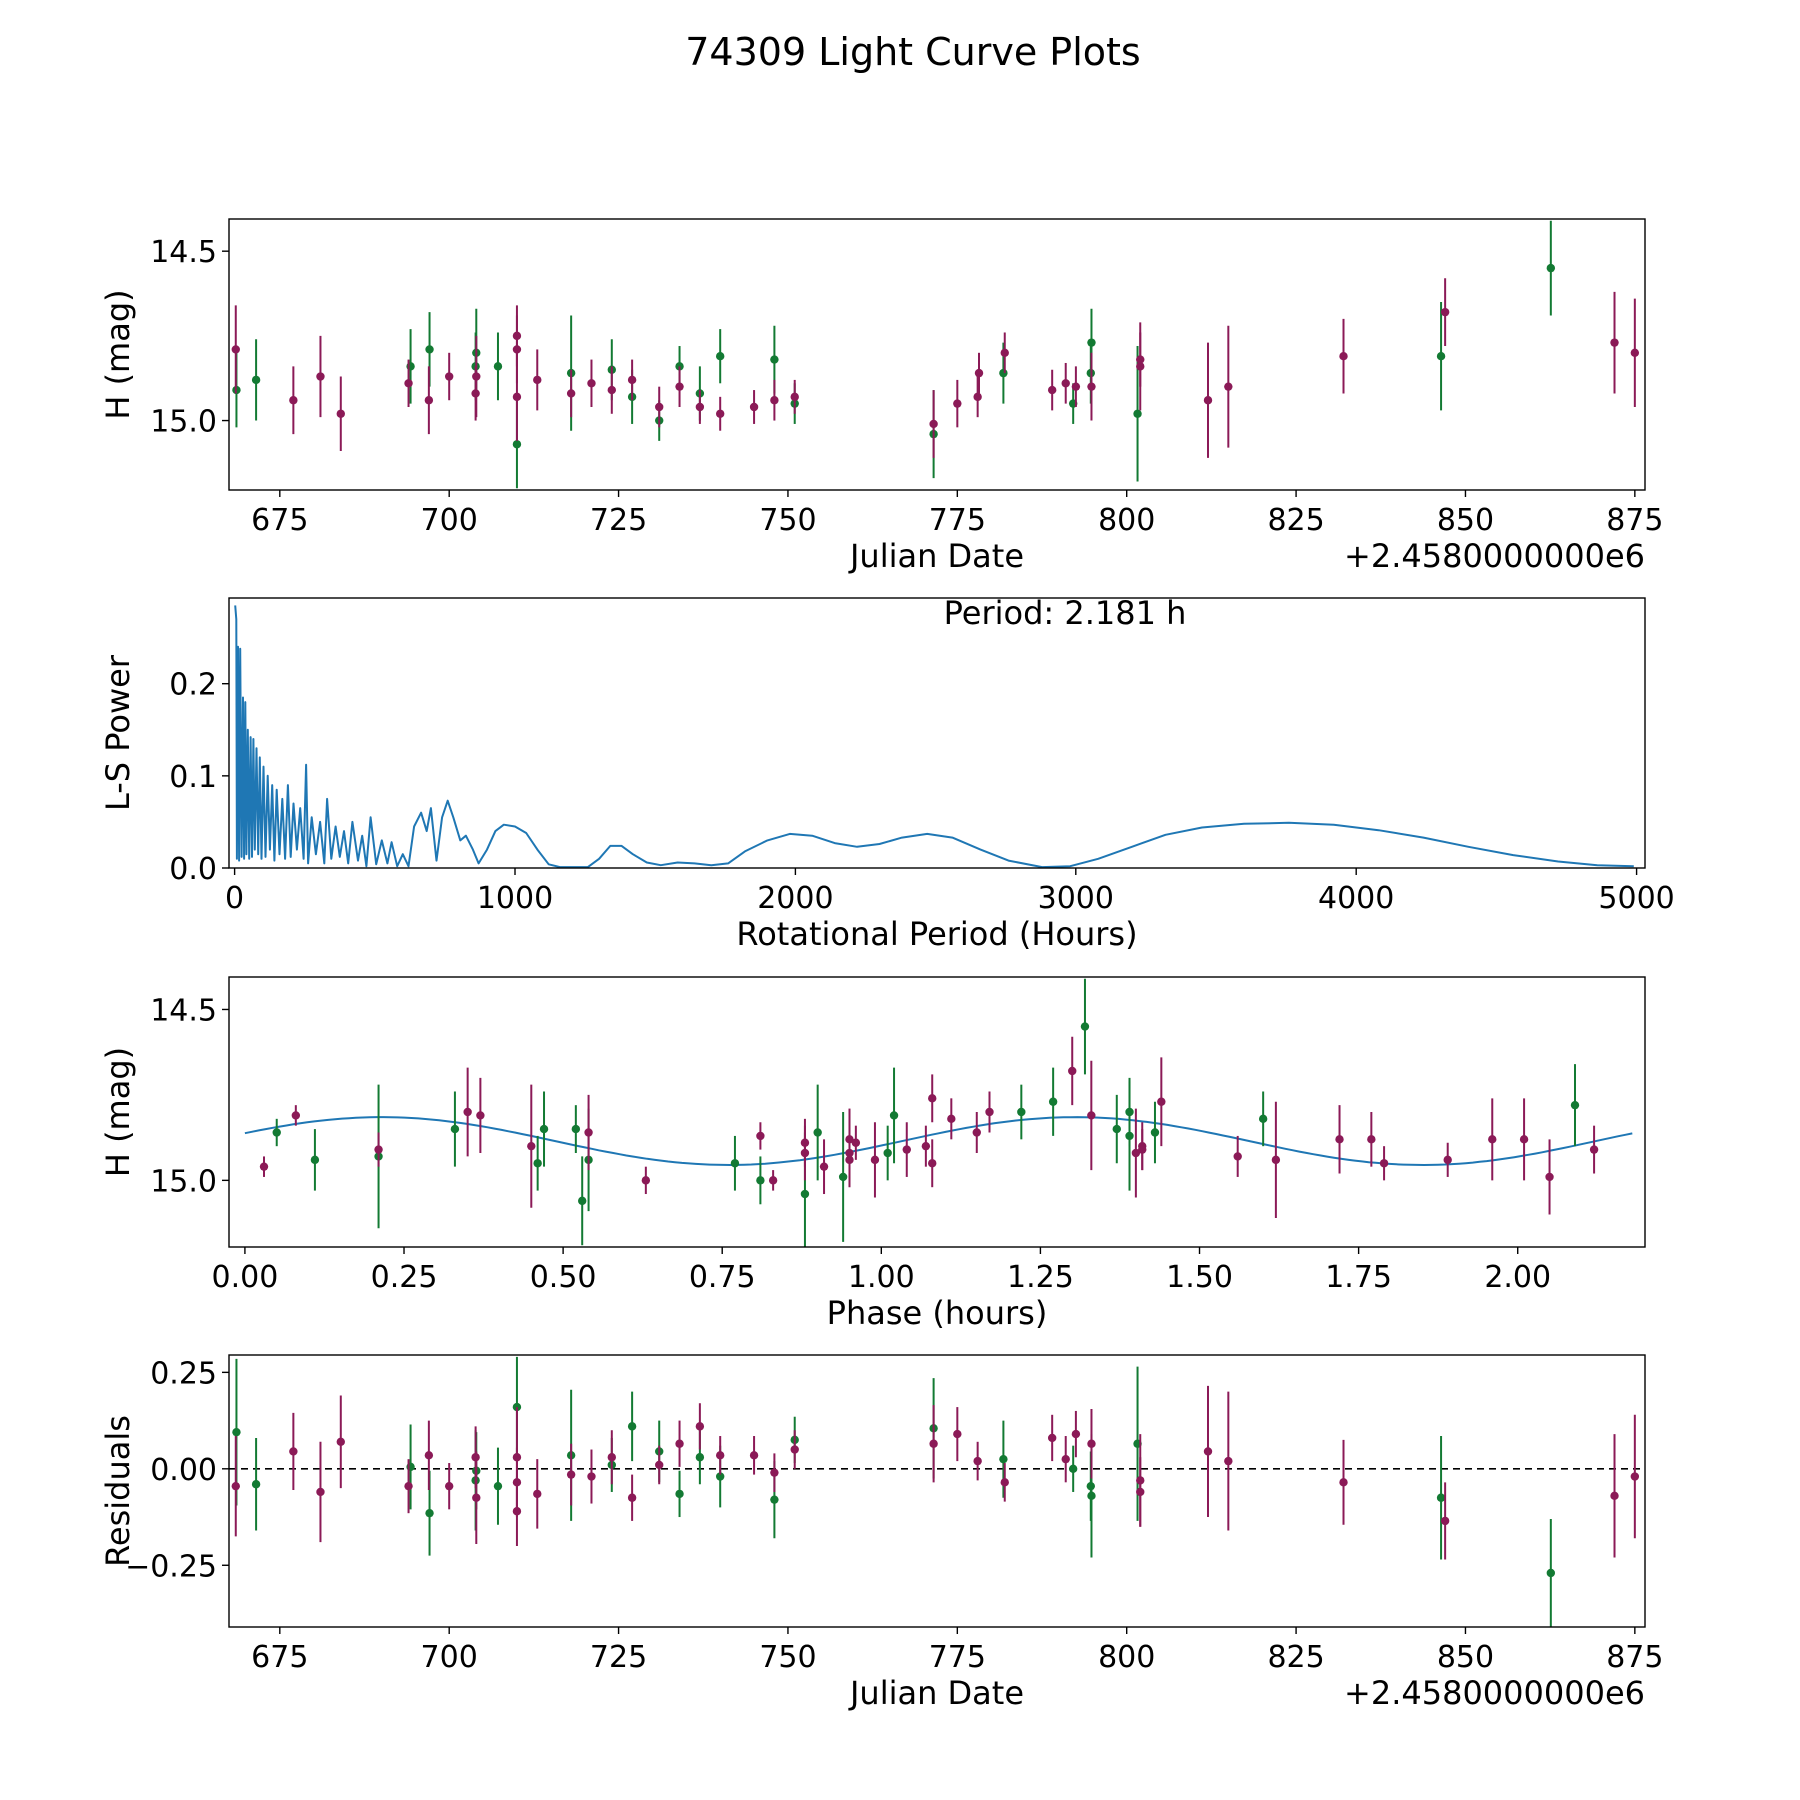  I want to click on phased-ytick-label: 15.0, so click(183, 1181).